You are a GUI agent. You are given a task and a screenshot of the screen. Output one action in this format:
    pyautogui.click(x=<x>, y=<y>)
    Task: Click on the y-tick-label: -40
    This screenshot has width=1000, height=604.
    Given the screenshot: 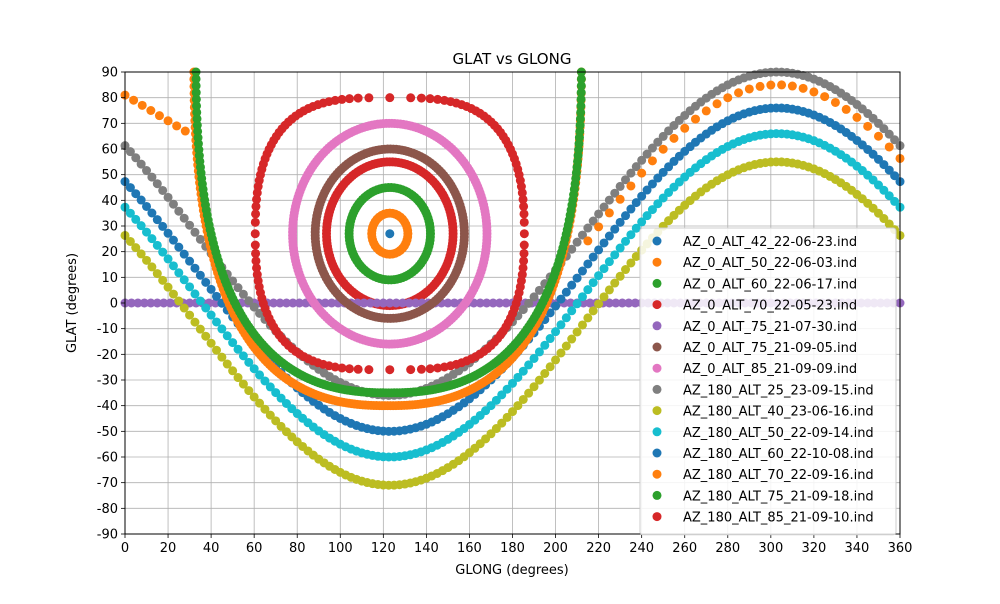 What is the action you would take?
    pyautogui.click(x=107, y=406)
    